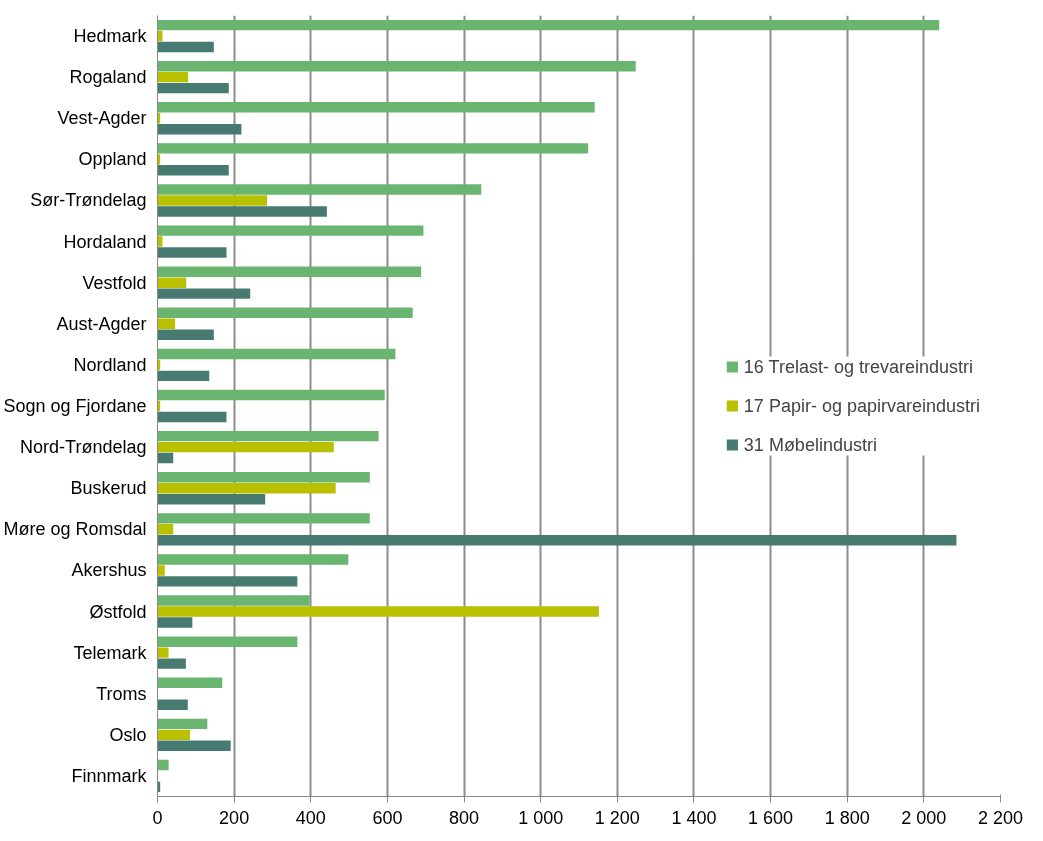  Describe the element at coordinates (114, 282) in the screenshot. I see `y-tick-label: Vestfold` at that location.